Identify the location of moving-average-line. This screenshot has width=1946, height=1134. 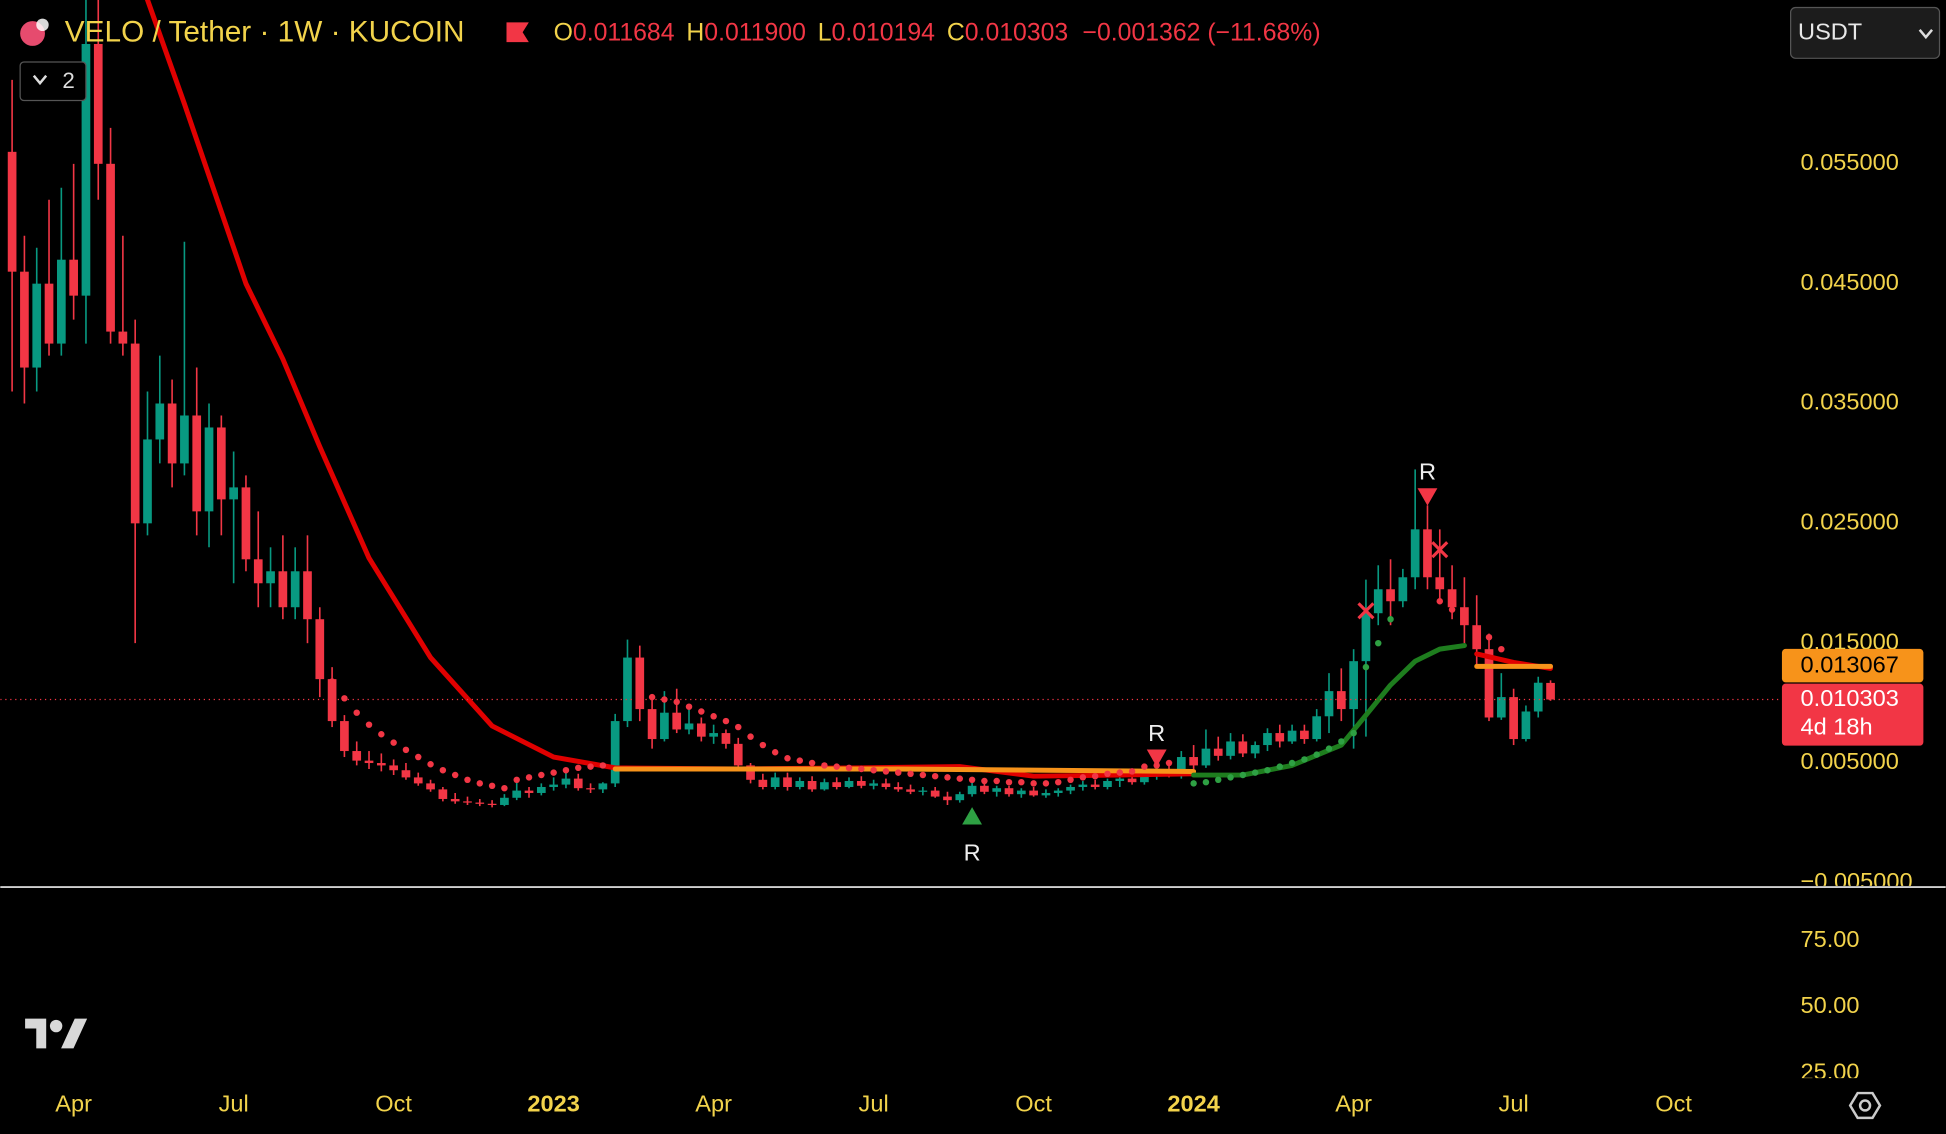
(904, 770).